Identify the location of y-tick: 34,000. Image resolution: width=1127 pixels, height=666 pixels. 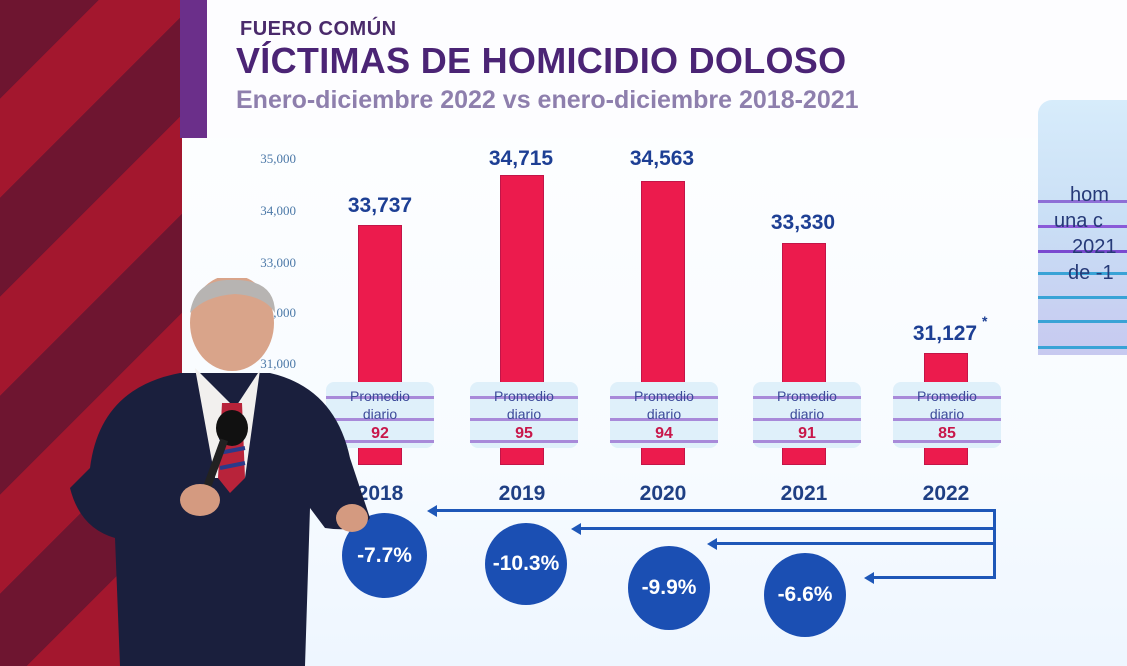
(278, 210).